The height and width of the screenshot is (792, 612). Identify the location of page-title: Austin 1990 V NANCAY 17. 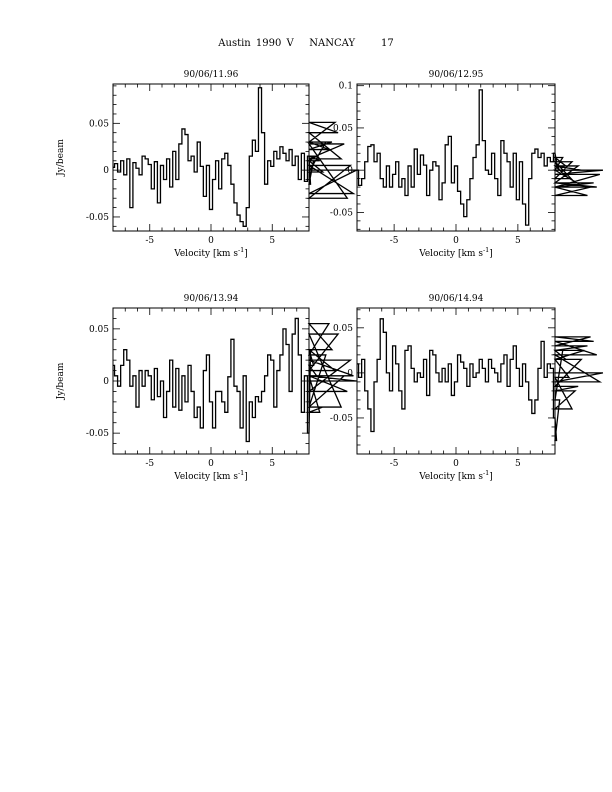
(306, 43).